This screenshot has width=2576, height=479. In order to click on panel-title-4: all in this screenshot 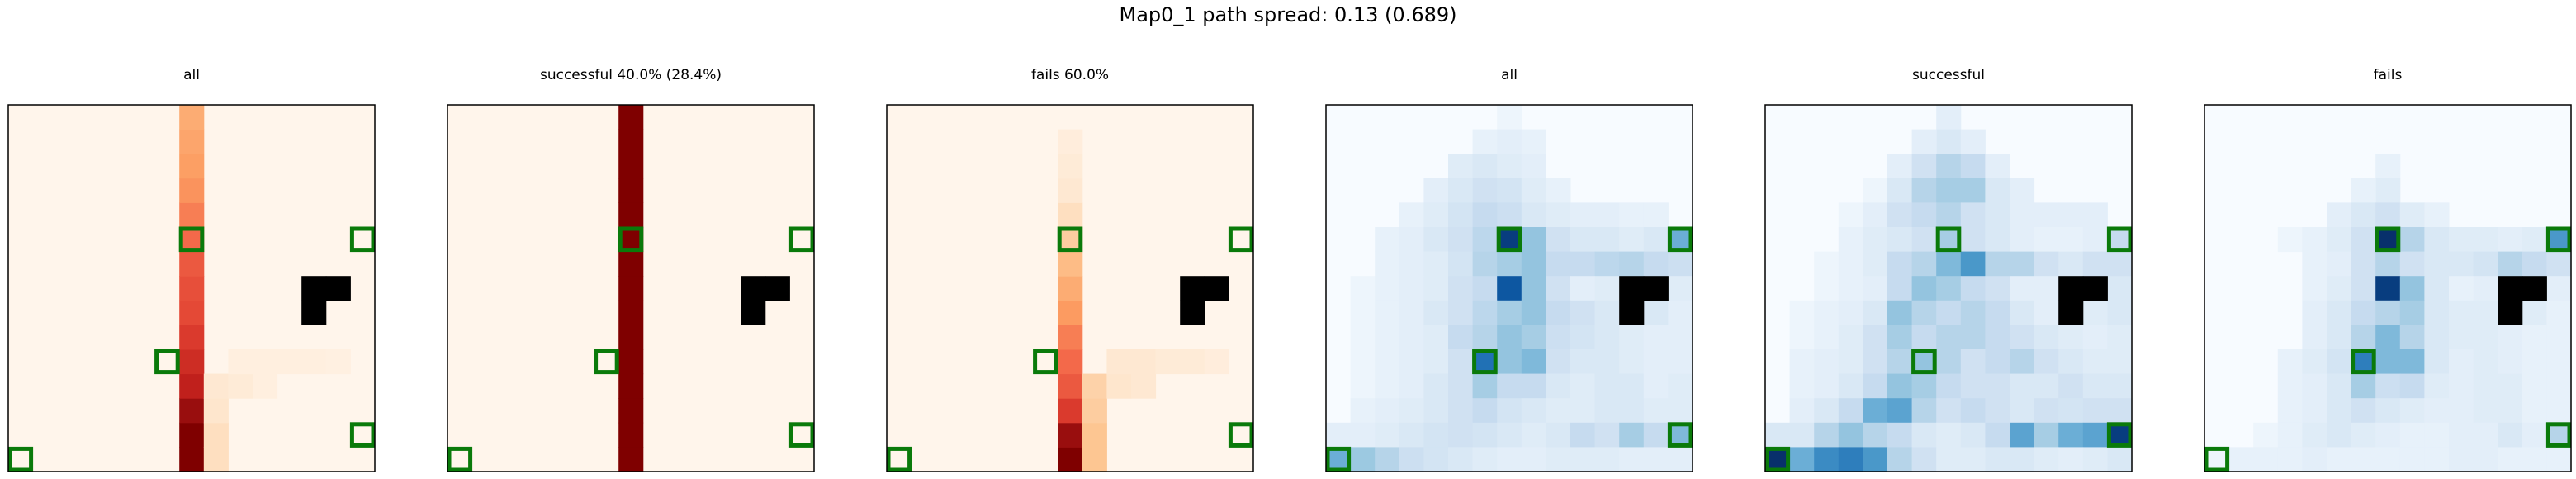, I will do `click(1509, 75)`.